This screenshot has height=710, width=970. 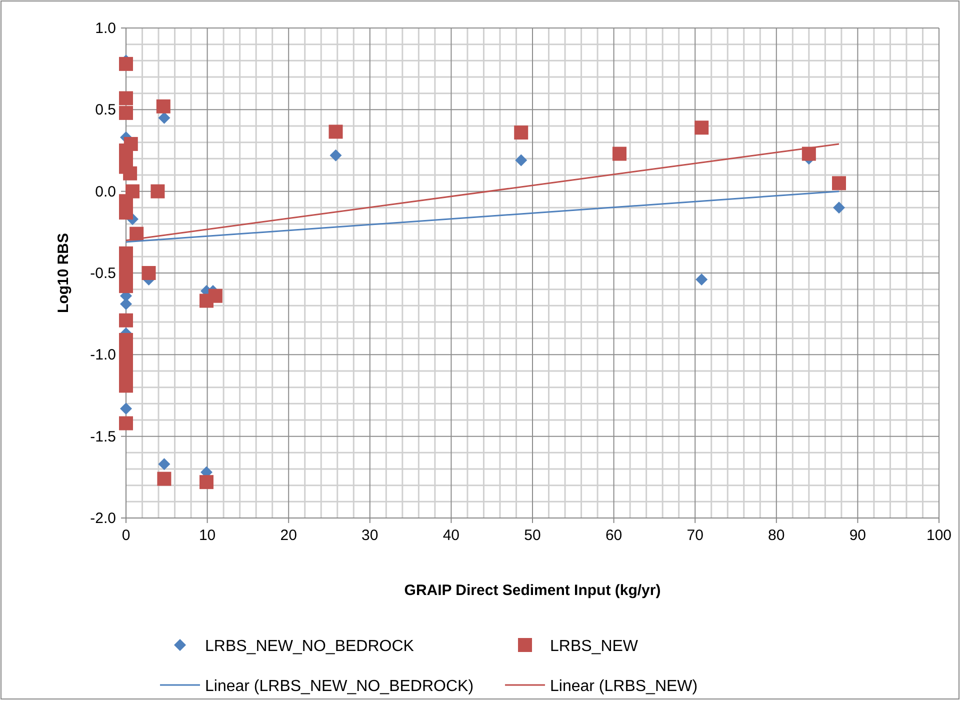 What do you see at coordinates (857, 535) in the screenshot?
I see `x-tick-label: 90` at bounding box center [857, 535].